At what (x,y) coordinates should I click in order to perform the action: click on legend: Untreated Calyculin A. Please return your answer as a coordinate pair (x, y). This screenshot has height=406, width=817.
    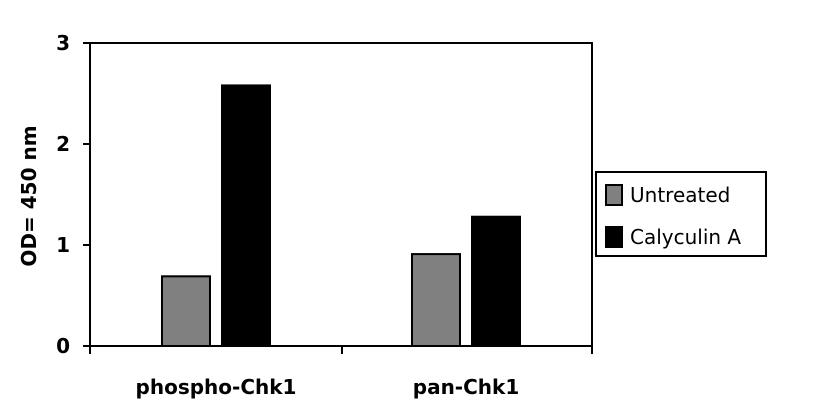
    Looking at the image, I should click on (681, 214).